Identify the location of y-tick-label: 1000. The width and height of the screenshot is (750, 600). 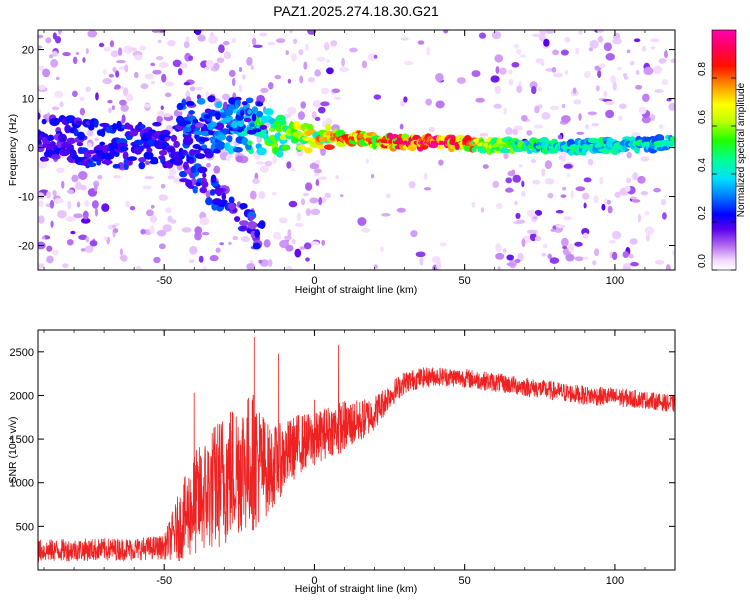
(22, 484).